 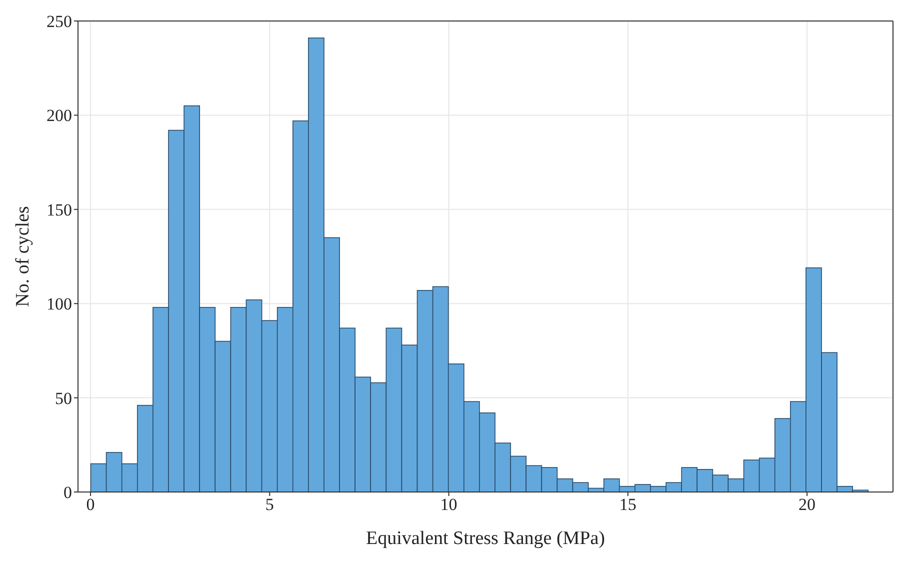 I want to click on y-tick-label: 150, so click(x=59, y=210).